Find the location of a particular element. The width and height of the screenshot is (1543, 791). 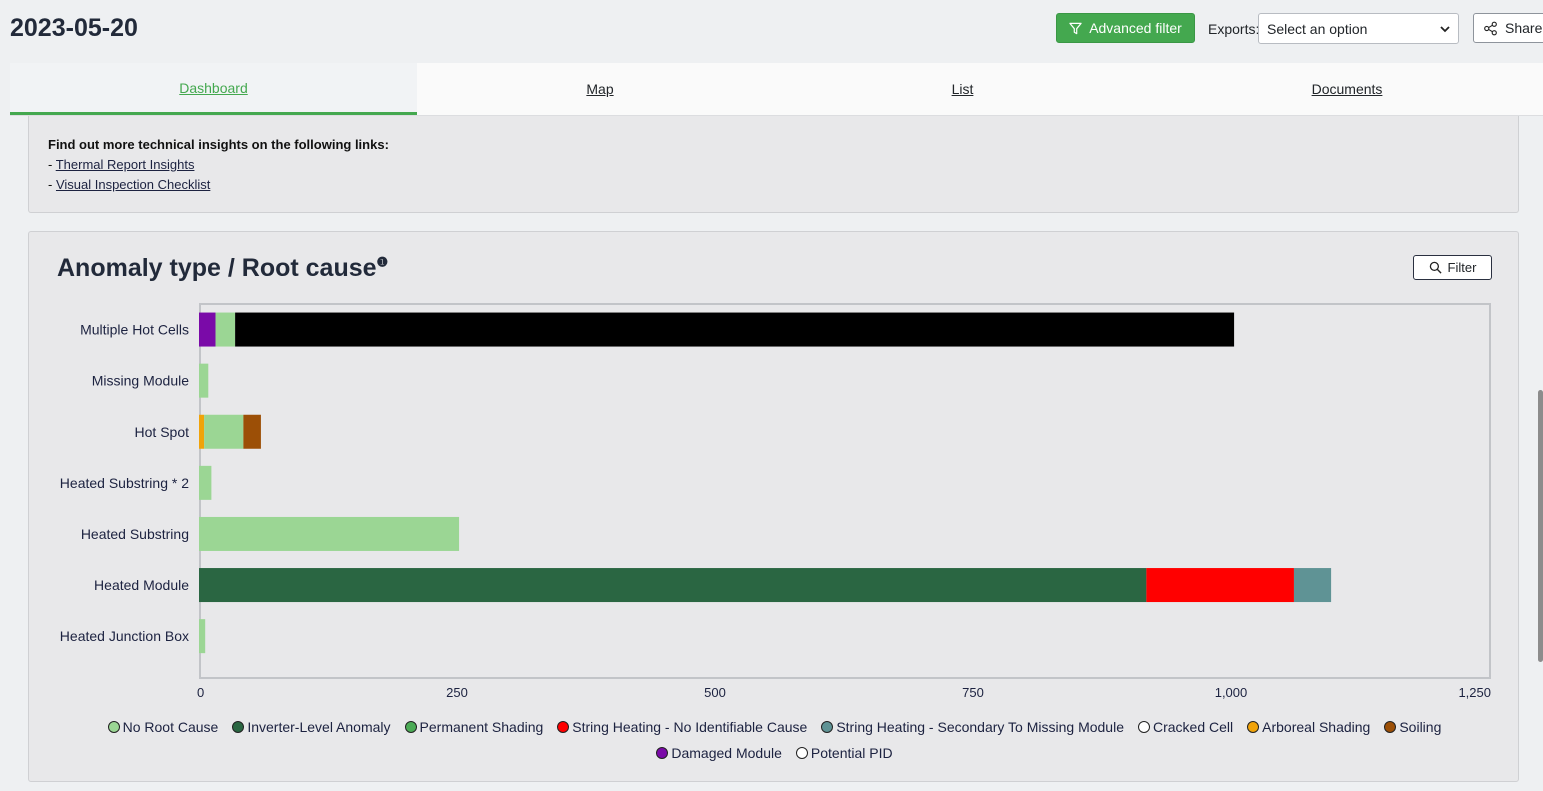

legend-label: Soiling is located at coordinates (1420, 727).